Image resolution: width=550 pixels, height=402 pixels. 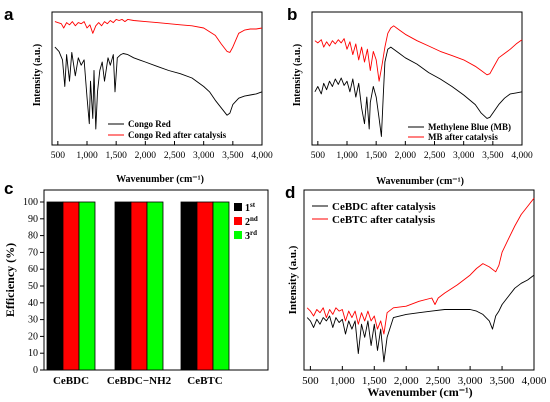 I want to click on panel-d-xtick-label: 2,500, so click(x=438, y=381).